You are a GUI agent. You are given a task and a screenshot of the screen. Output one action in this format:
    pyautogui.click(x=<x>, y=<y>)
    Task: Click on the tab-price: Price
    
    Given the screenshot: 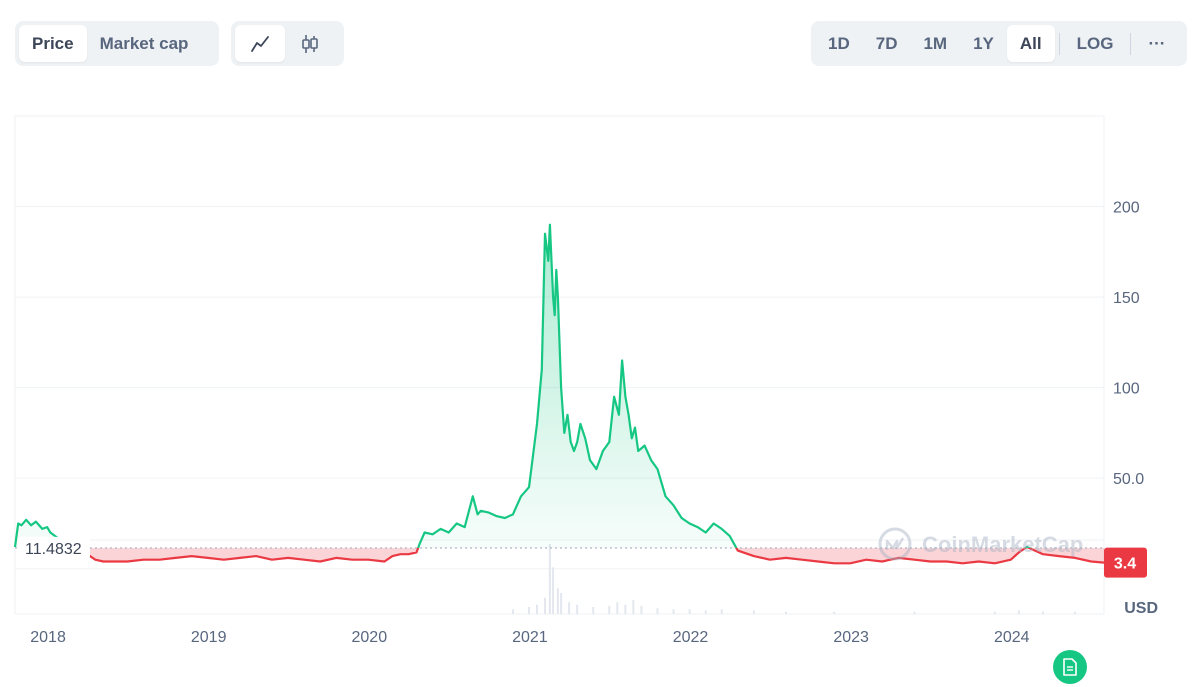 What is the action you would take?
    pyautogui.click(x=53, y=43)
    